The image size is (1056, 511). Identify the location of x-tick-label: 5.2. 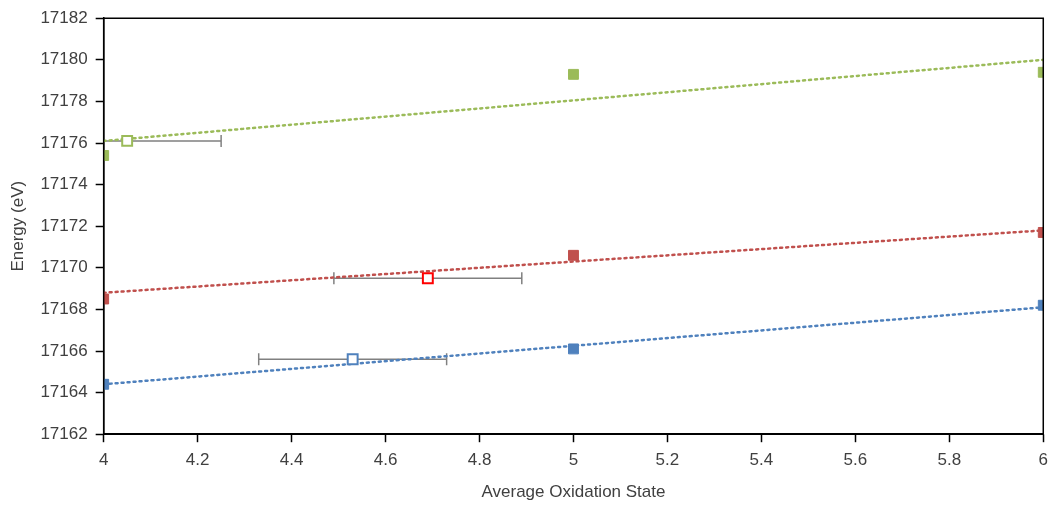
(667, 460).